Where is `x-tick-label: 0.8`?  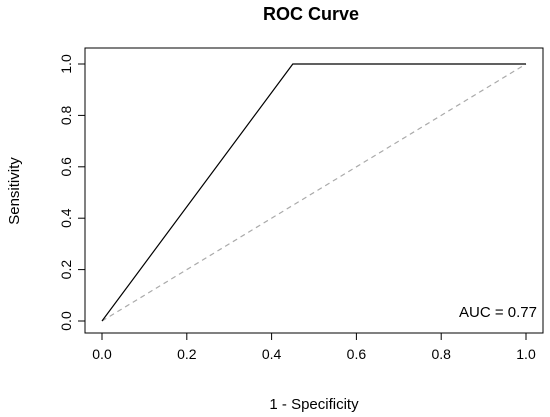
x-tick-label: 0.8 is located at coordinates (441, 354).